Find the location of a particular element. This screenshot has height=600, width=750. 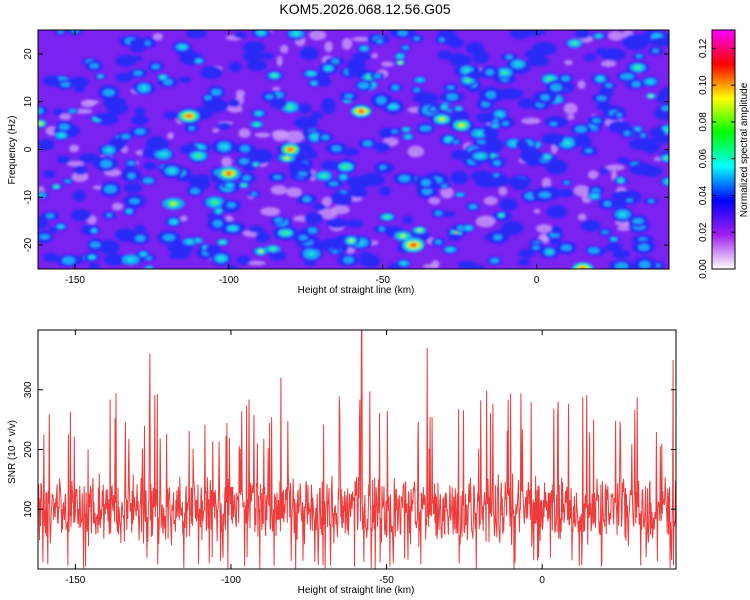

heatmap-y-tick-label: 20 is located at coordinates (28, 54).